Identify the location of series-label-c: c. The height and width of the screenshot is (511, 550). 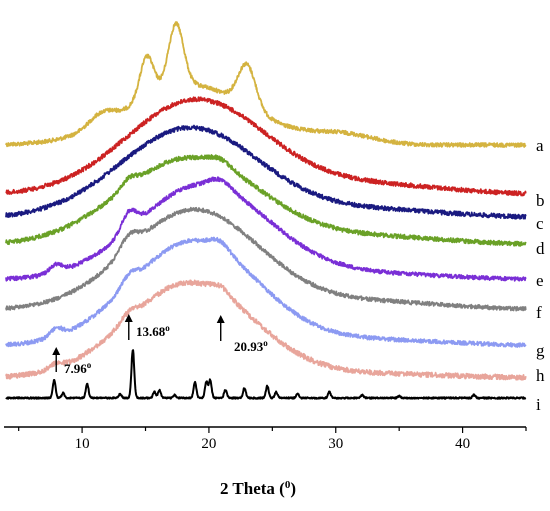
(540, 223).